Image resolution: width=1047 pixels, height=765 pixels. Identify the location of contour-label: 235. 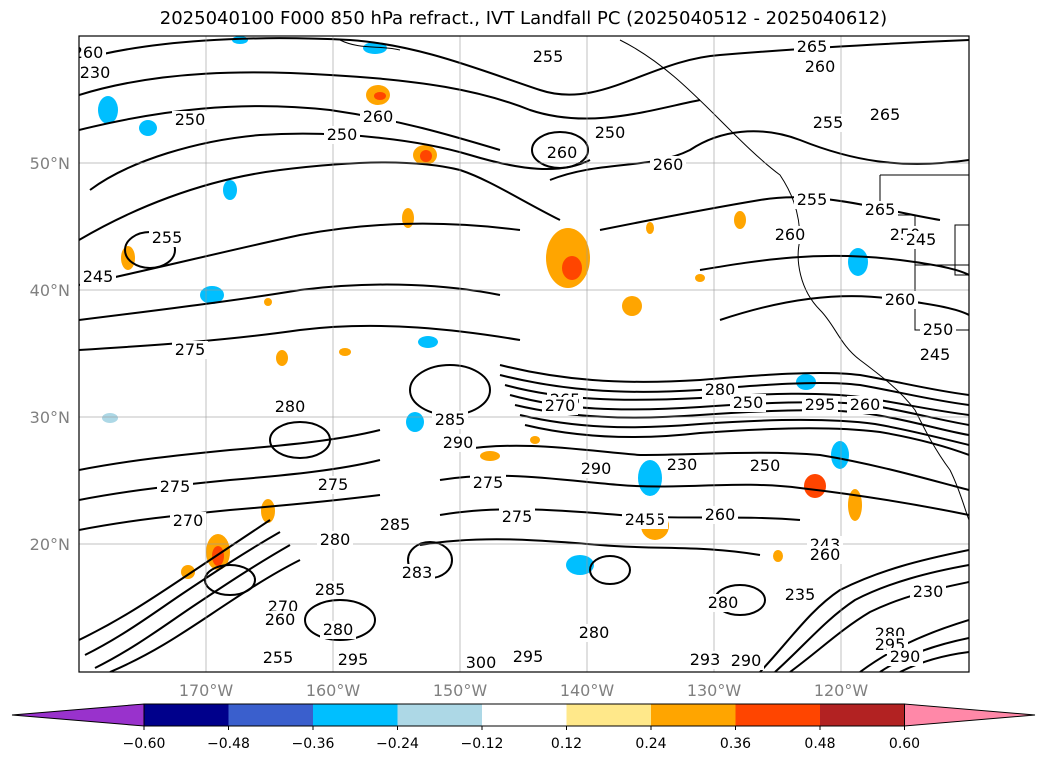
(800, 594).